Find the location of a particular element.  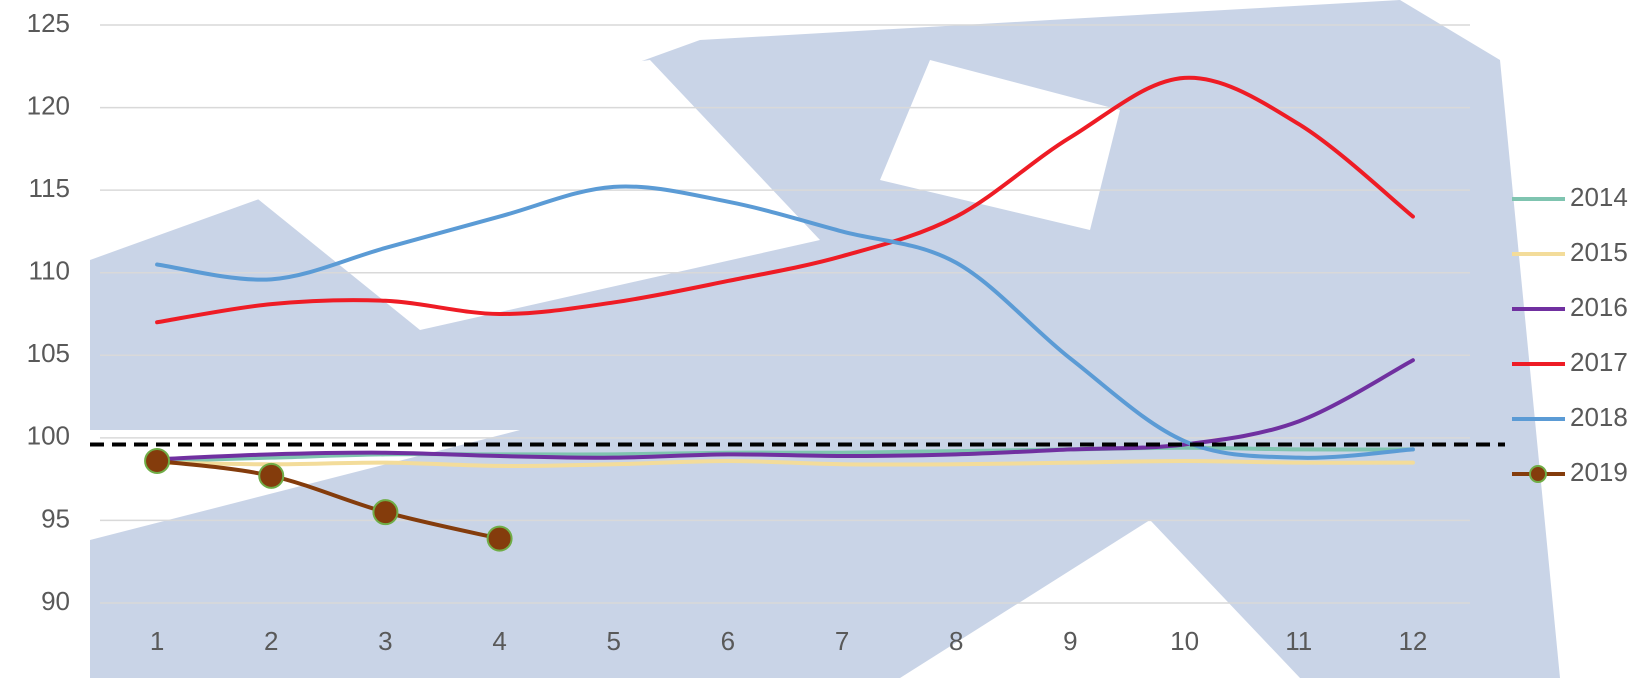

legend-label: 2016 is located at coordinates (1599, 307).